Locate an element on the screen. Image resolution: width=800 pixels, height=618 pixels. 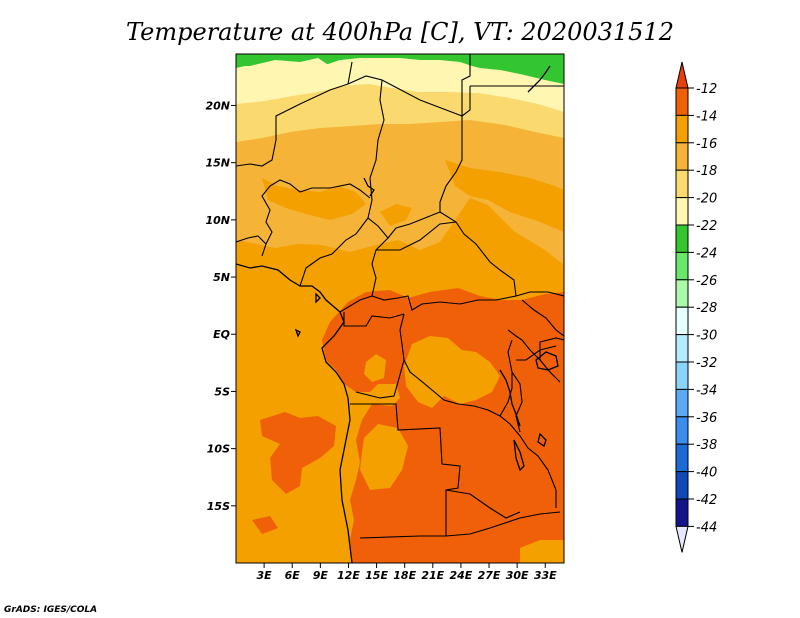
y-tick-label: 15N is located at coordinates (217, 163).